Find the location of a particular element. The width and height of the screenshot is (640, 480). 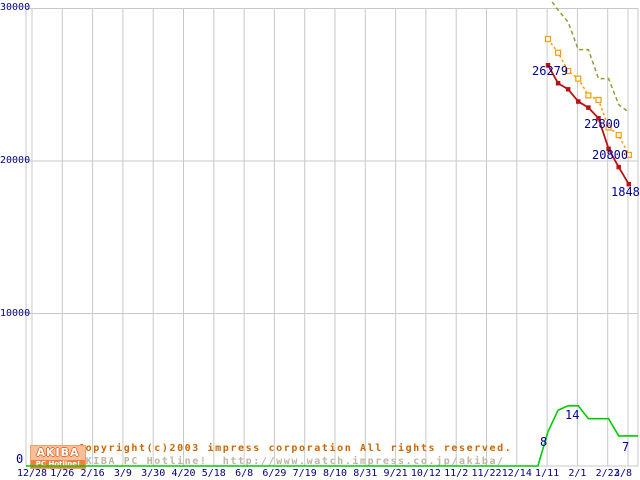

akiba-pc-hotline-logo: AKIBA PC Hotline! is located at coordinates (58, 457).